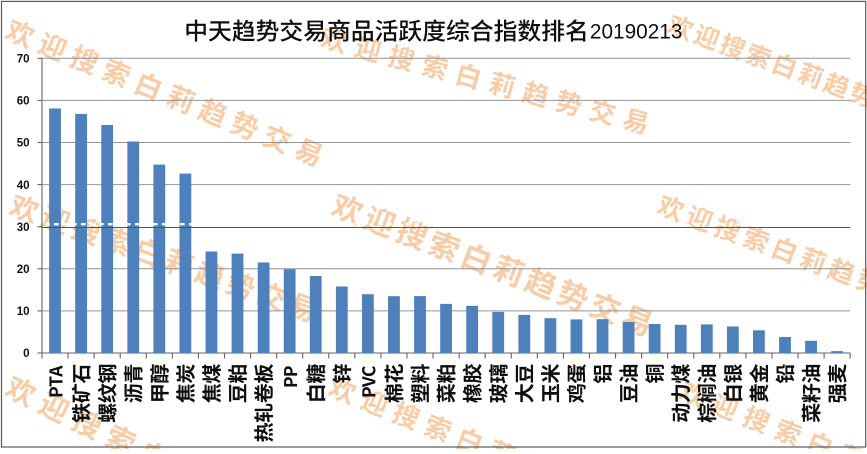 The image size is (867, 454). I want to click on svg-text: 10, so click(23, 312).